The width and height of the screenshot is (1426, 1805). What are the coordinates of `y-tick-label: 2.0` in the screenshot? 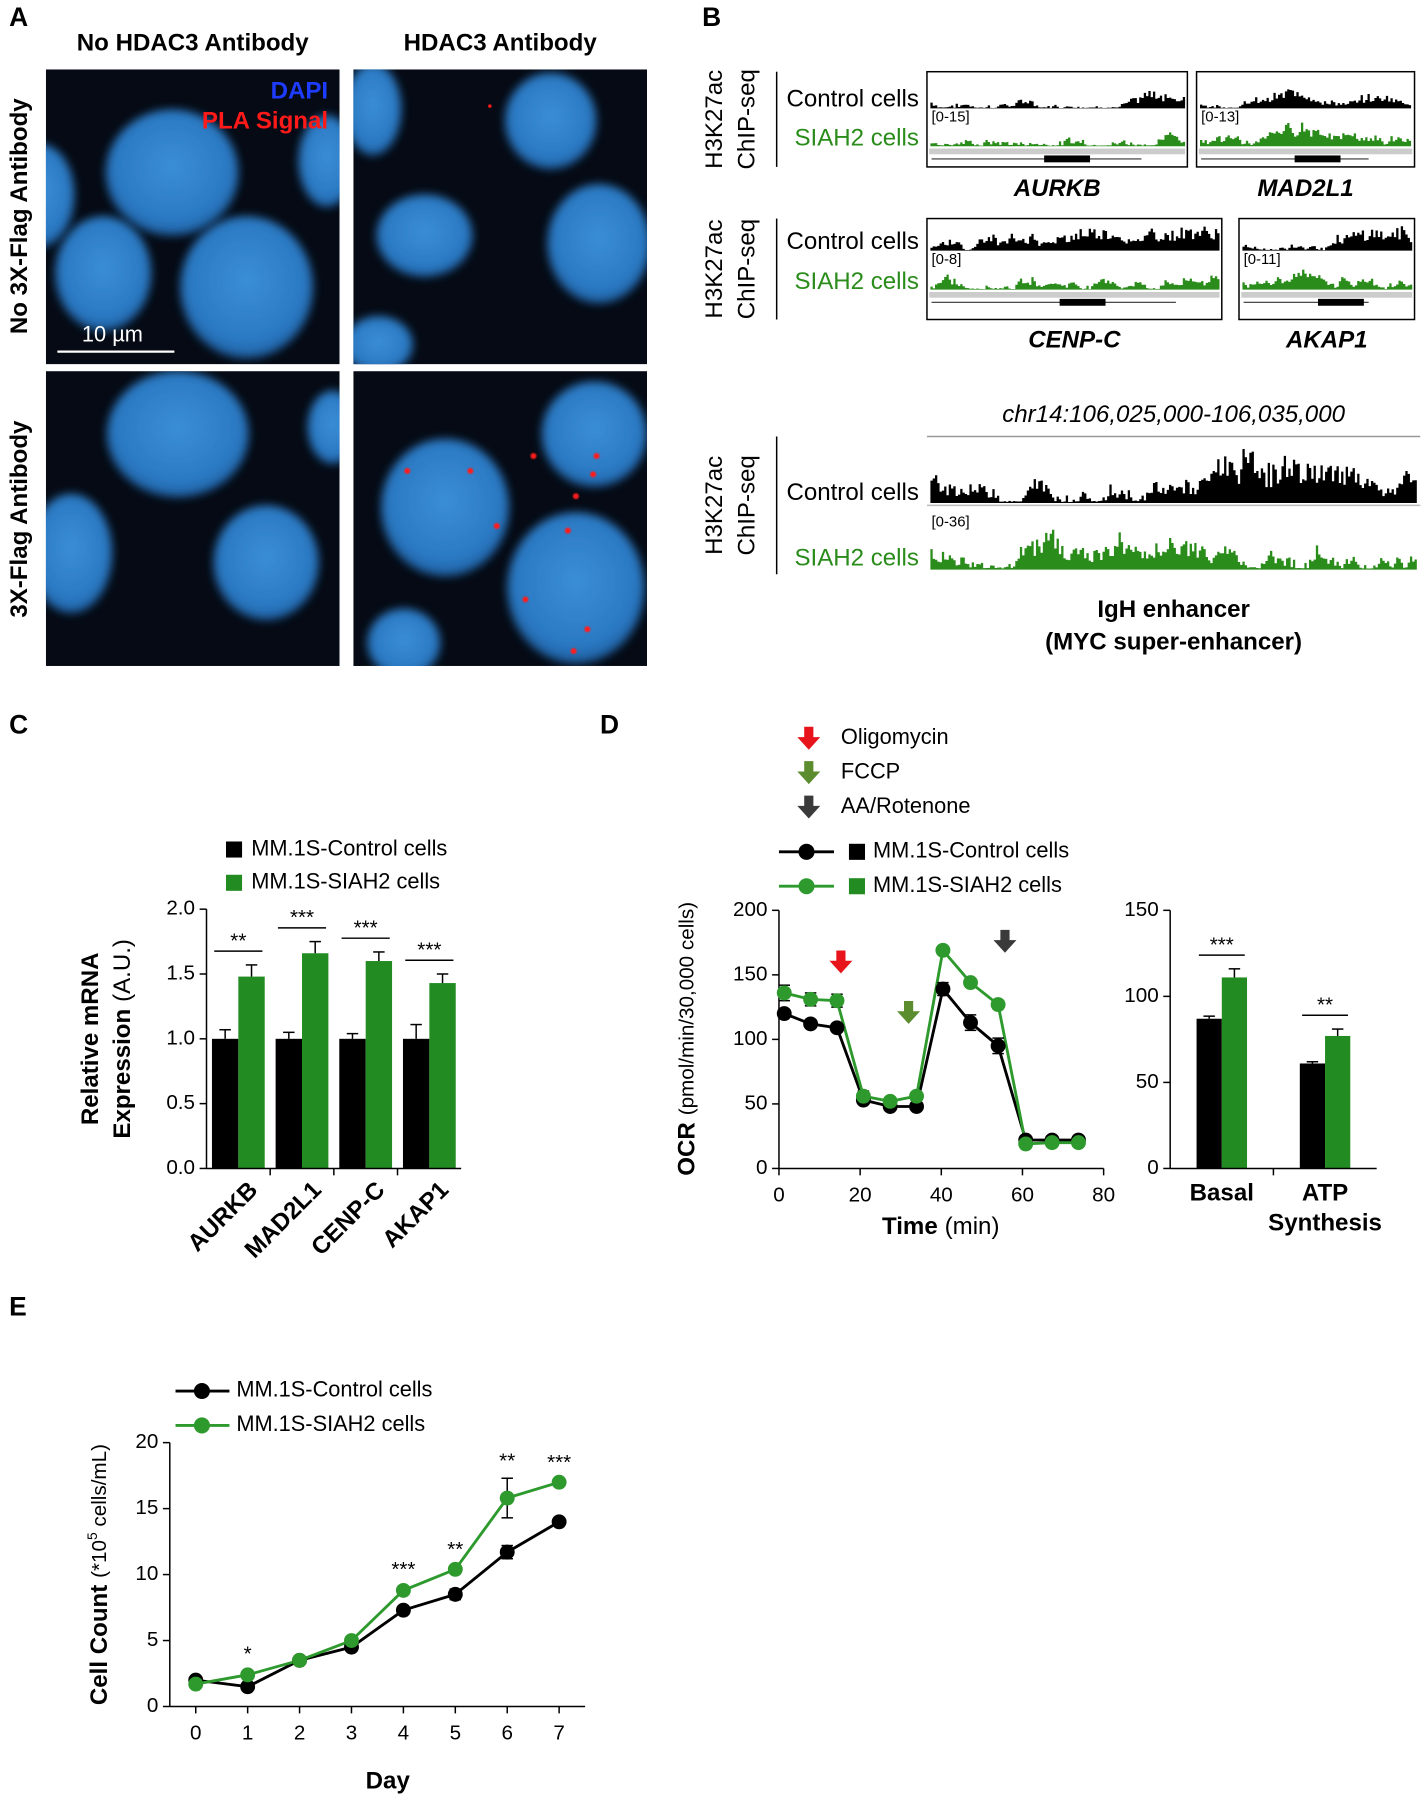 It's located at (180, 908).